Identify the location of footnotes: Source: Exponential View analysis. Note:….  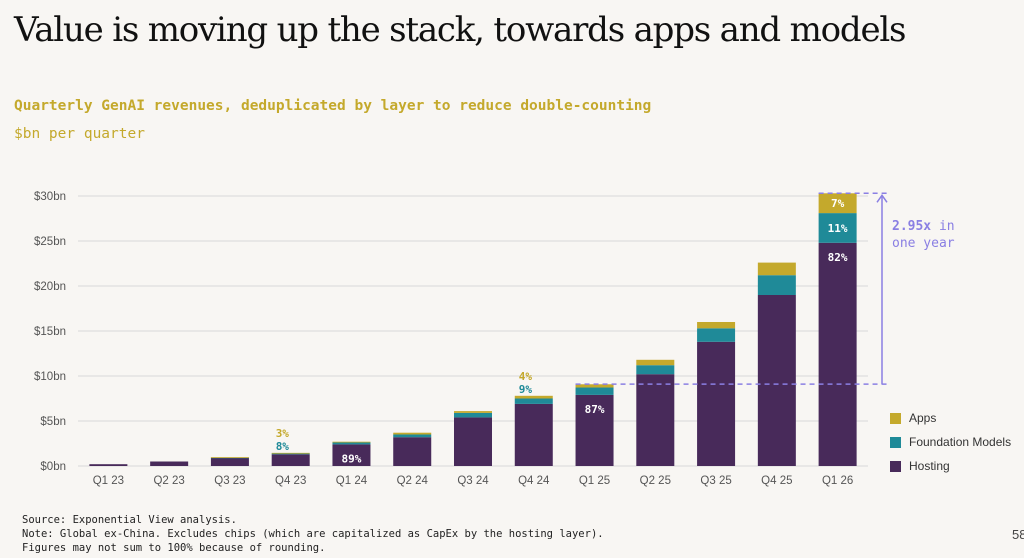
(313, 534).